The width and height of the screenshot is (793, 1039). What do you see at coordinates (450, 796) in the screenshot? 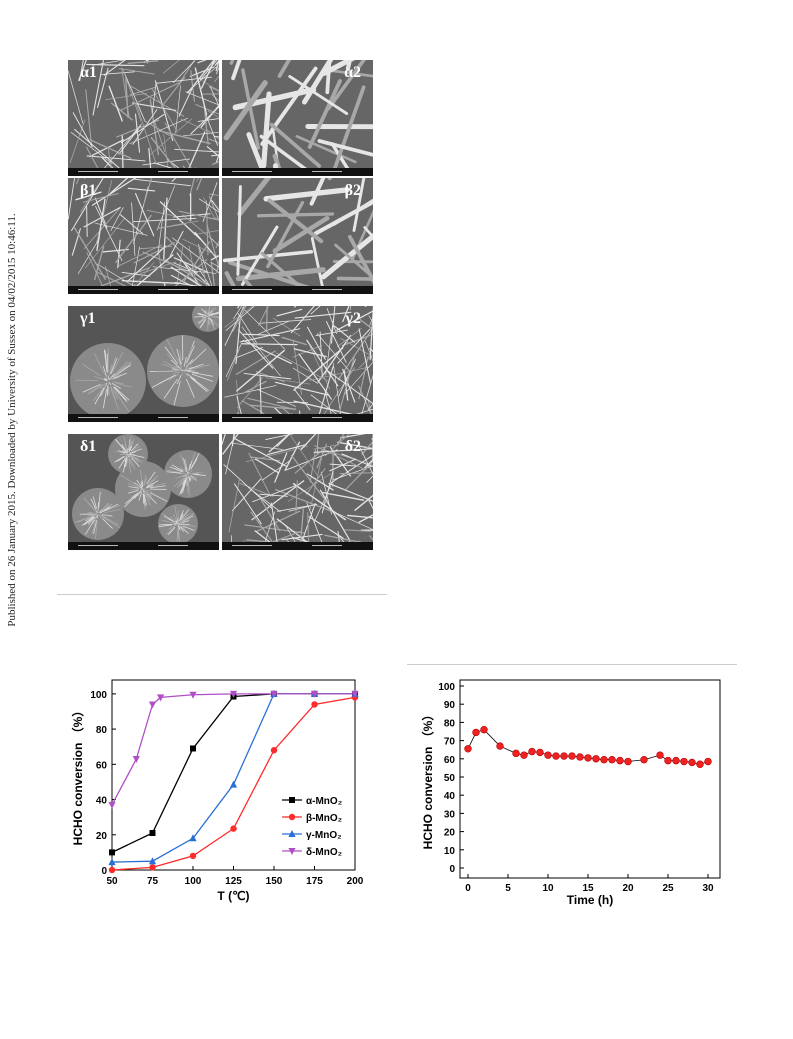
I see `y-tick-label: 40` at bounding box center [450, 796].